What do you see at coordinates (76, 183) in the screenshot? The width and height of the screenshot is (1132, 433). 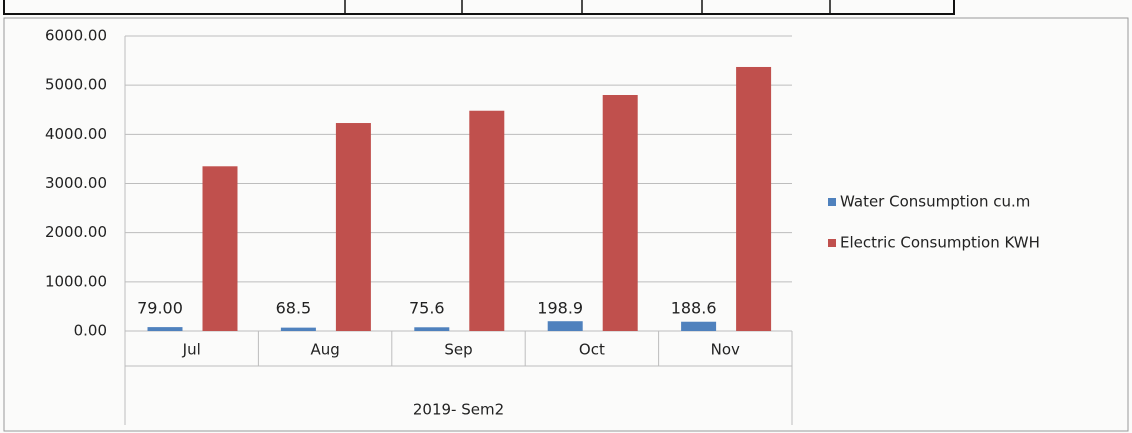 I see `y-tick-label: 3000.00` at bounding box center [76, 183].